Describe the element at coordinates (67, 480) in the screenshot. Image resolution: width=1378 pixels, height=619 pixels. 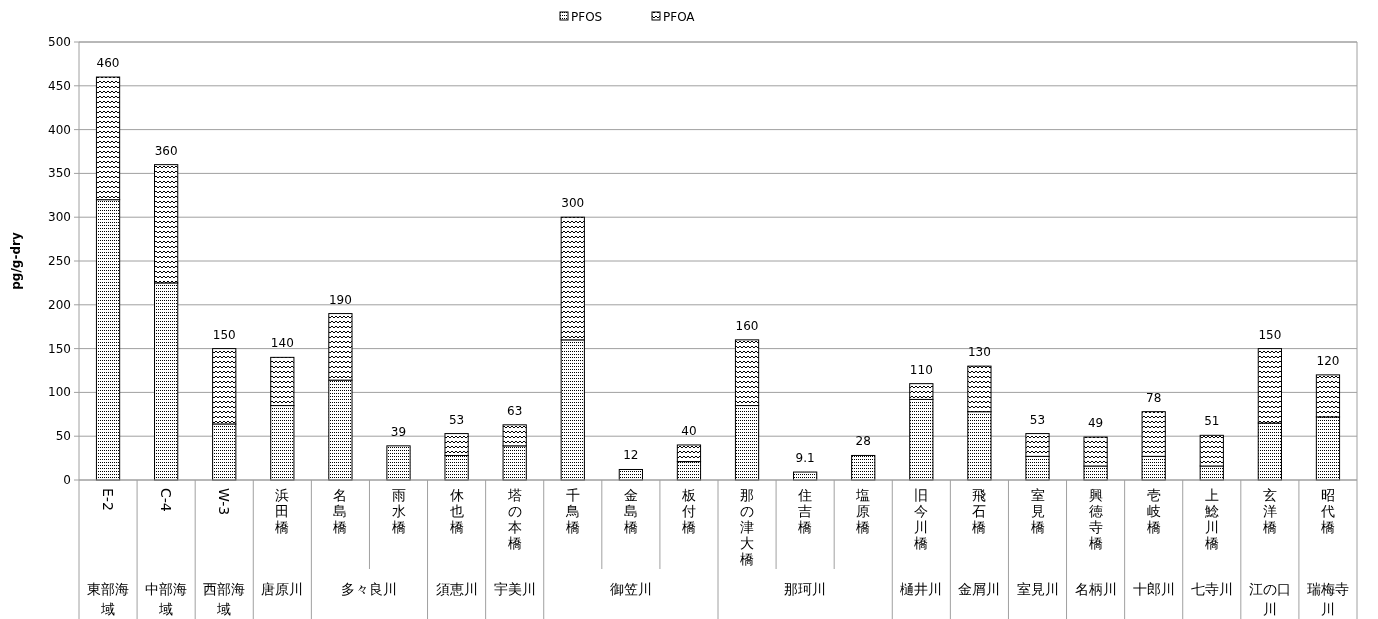
I see `y-tick-label: 0` at that location.